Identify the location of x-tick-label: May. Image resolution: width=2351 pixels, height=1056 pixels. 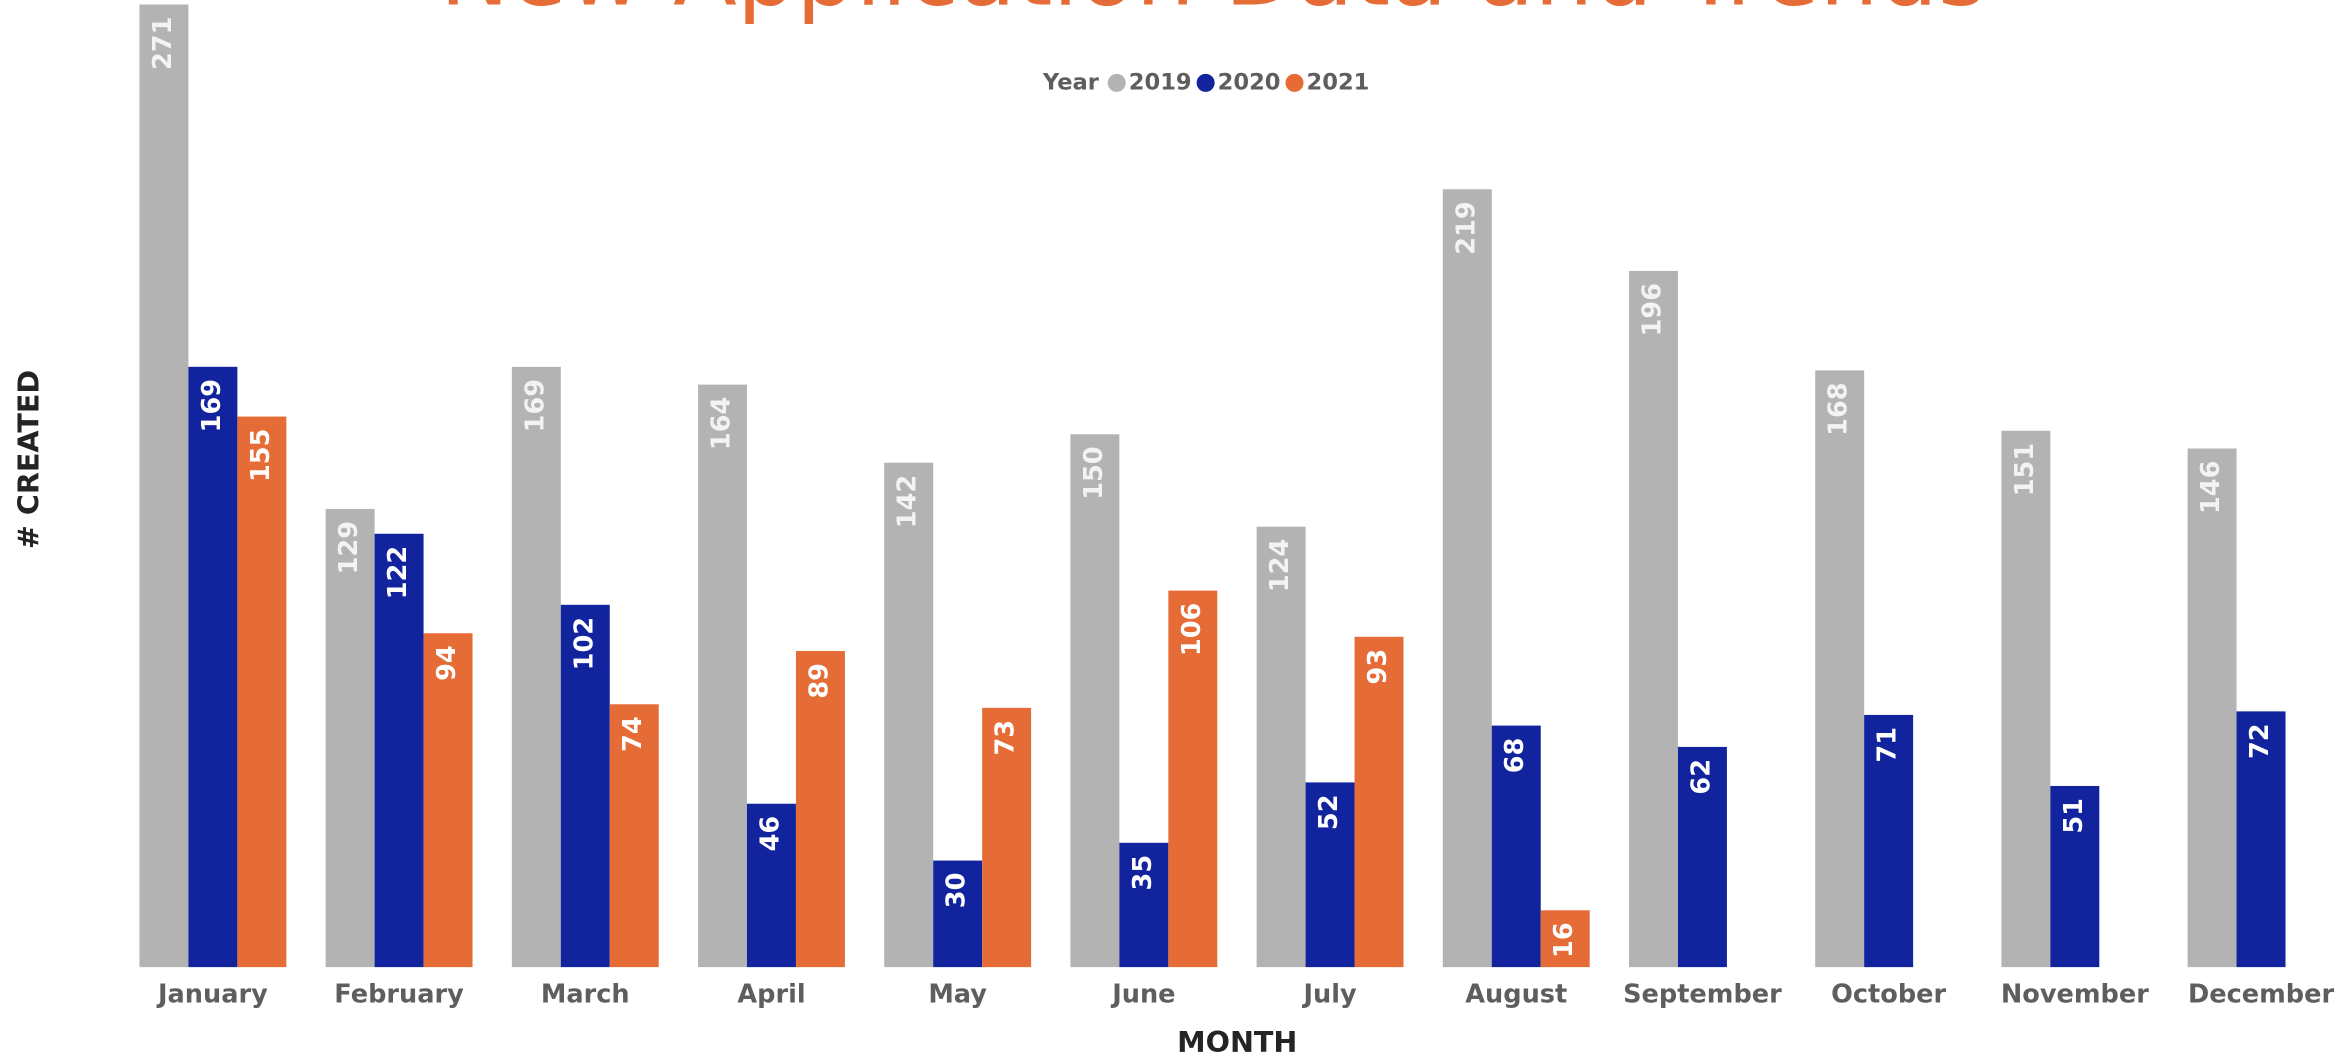
(957, 995).